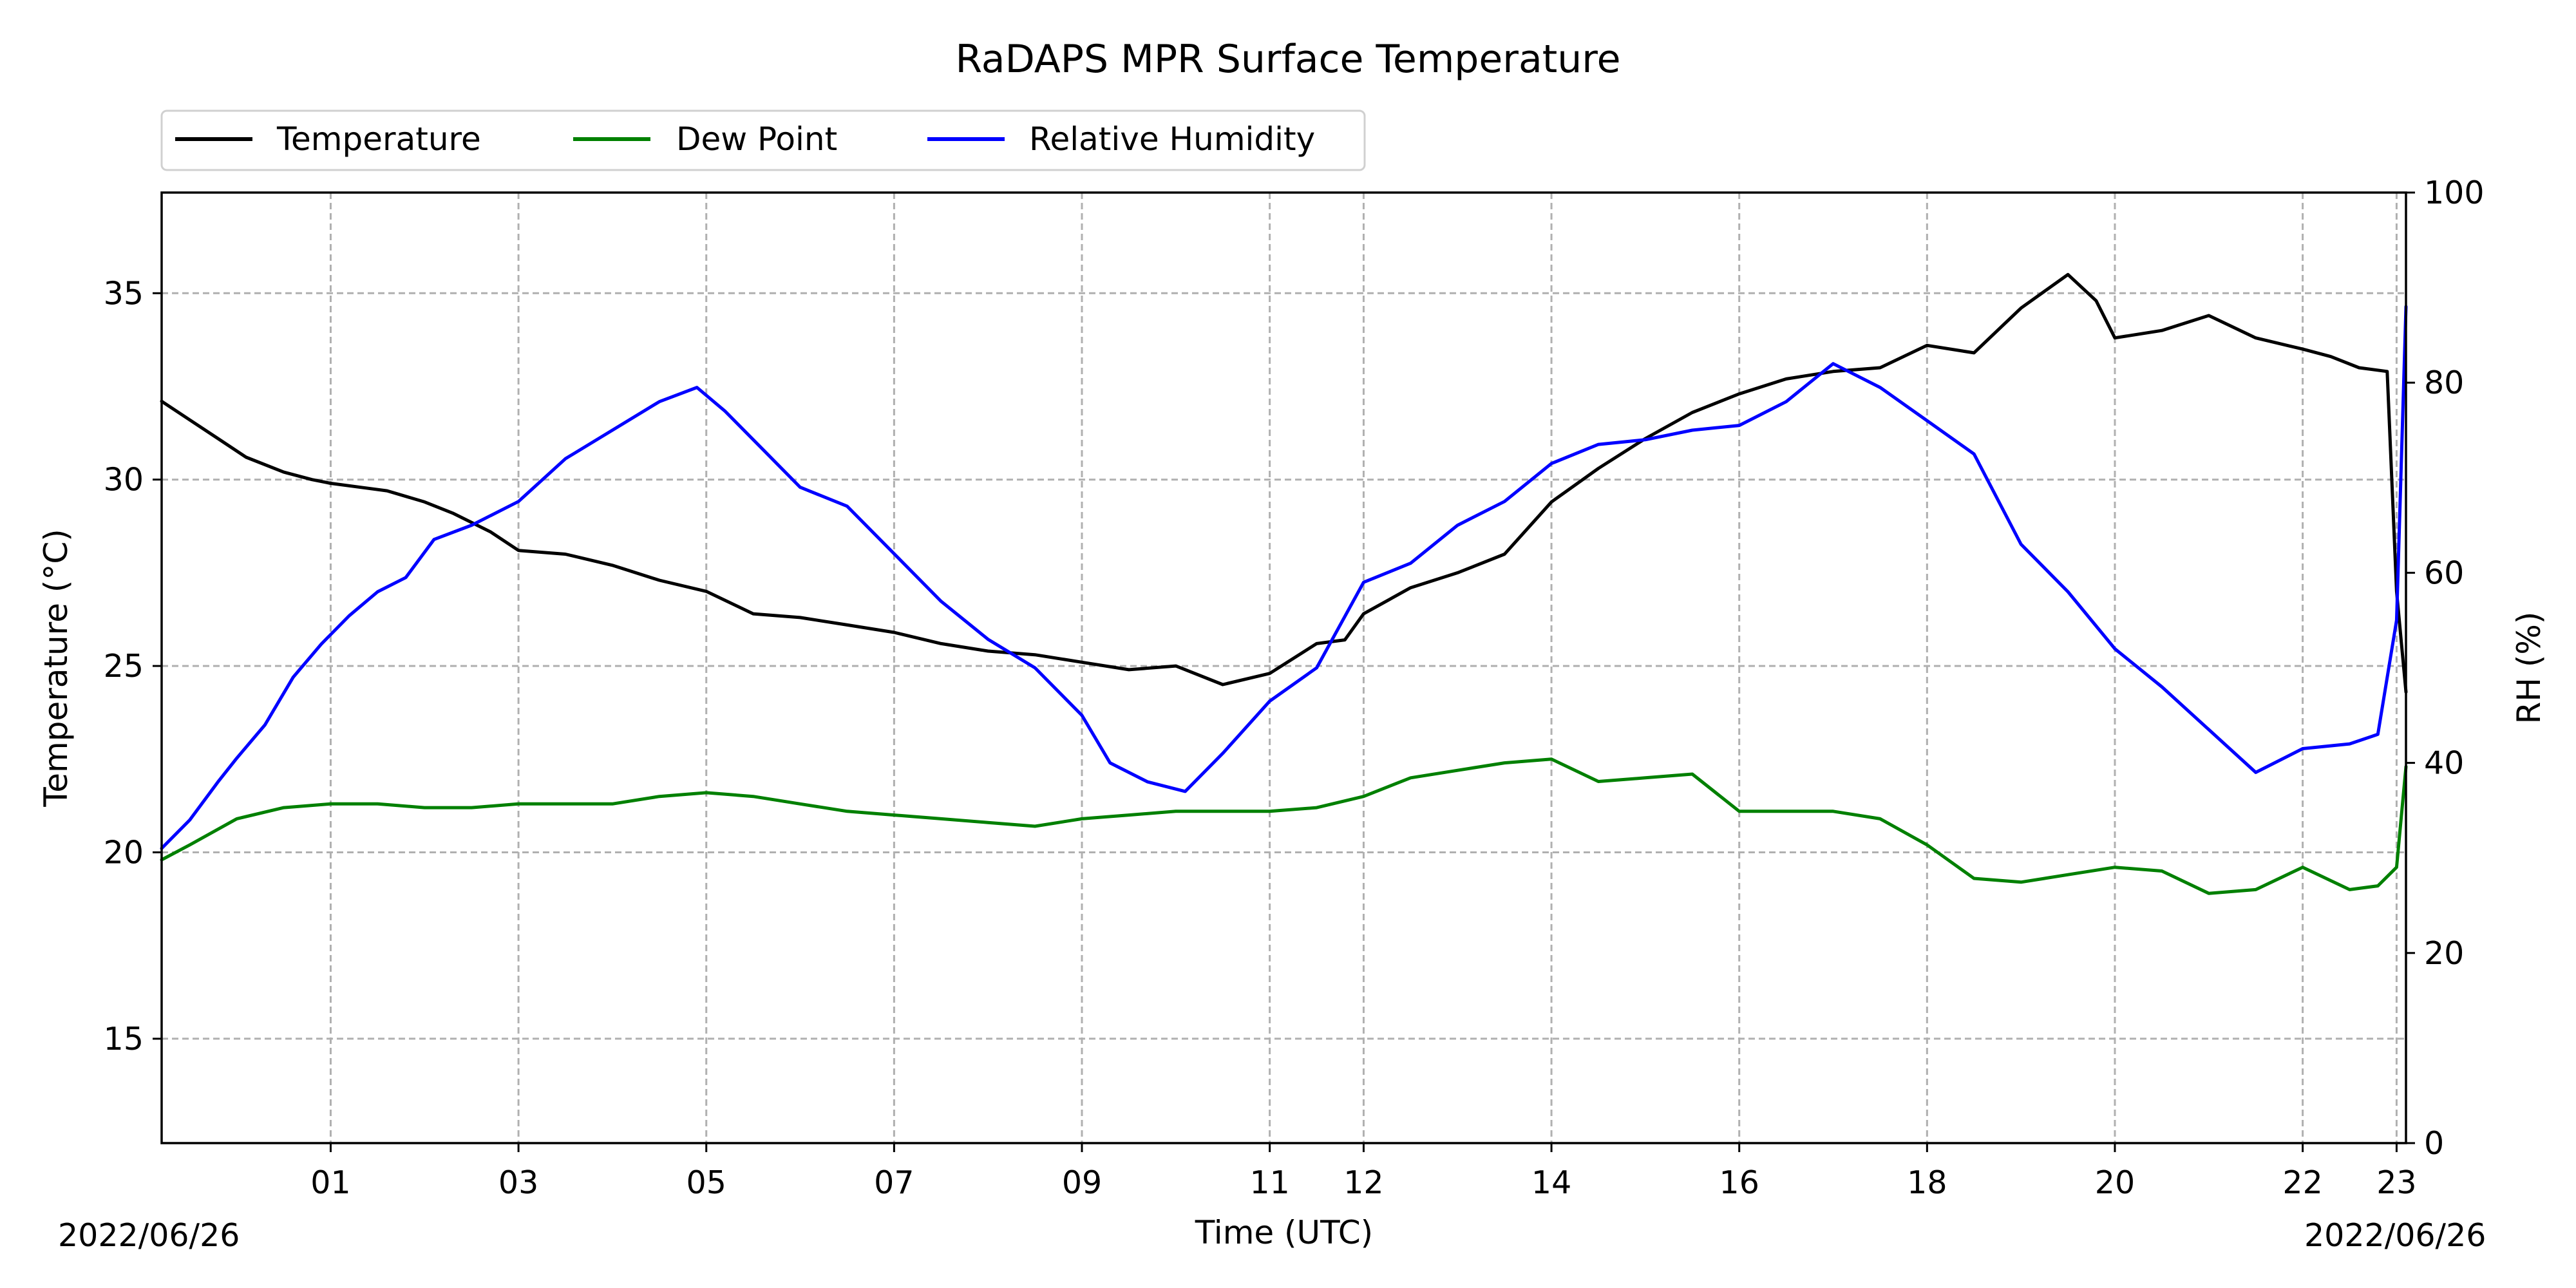 The height and width of the screenshot is (1288, 2576). Describe the element at coordinates (1284, 1232) in the screenshot. I see `x-axis-title: Time (UTC)` at that location.